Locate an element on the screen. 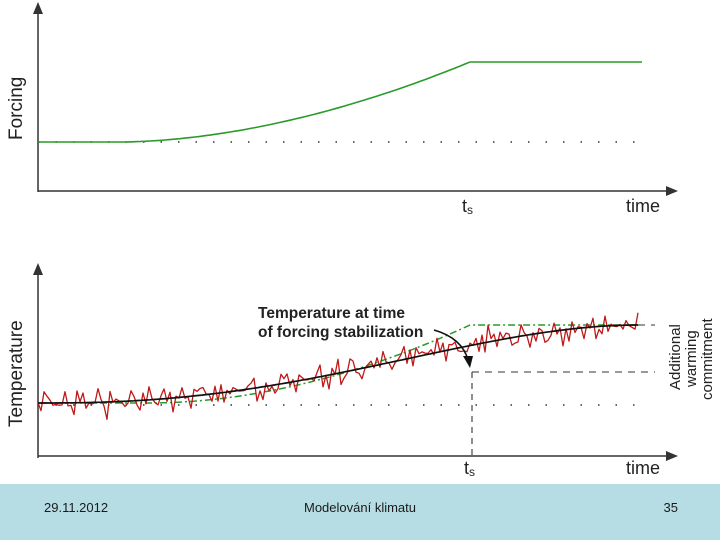 The height and width of the screenshot is (540, 720). commitment-label-line-2: warming is located at coordinates (691, 359).